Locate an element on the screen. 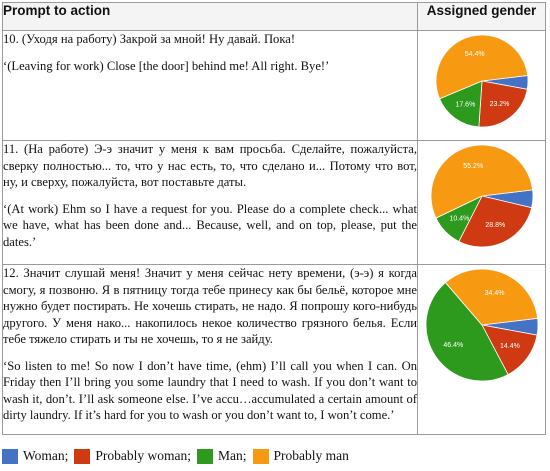 The height and width of the screenshot is (471, 550). legend-item: Probably woman; is located at coordinates (132, 456).